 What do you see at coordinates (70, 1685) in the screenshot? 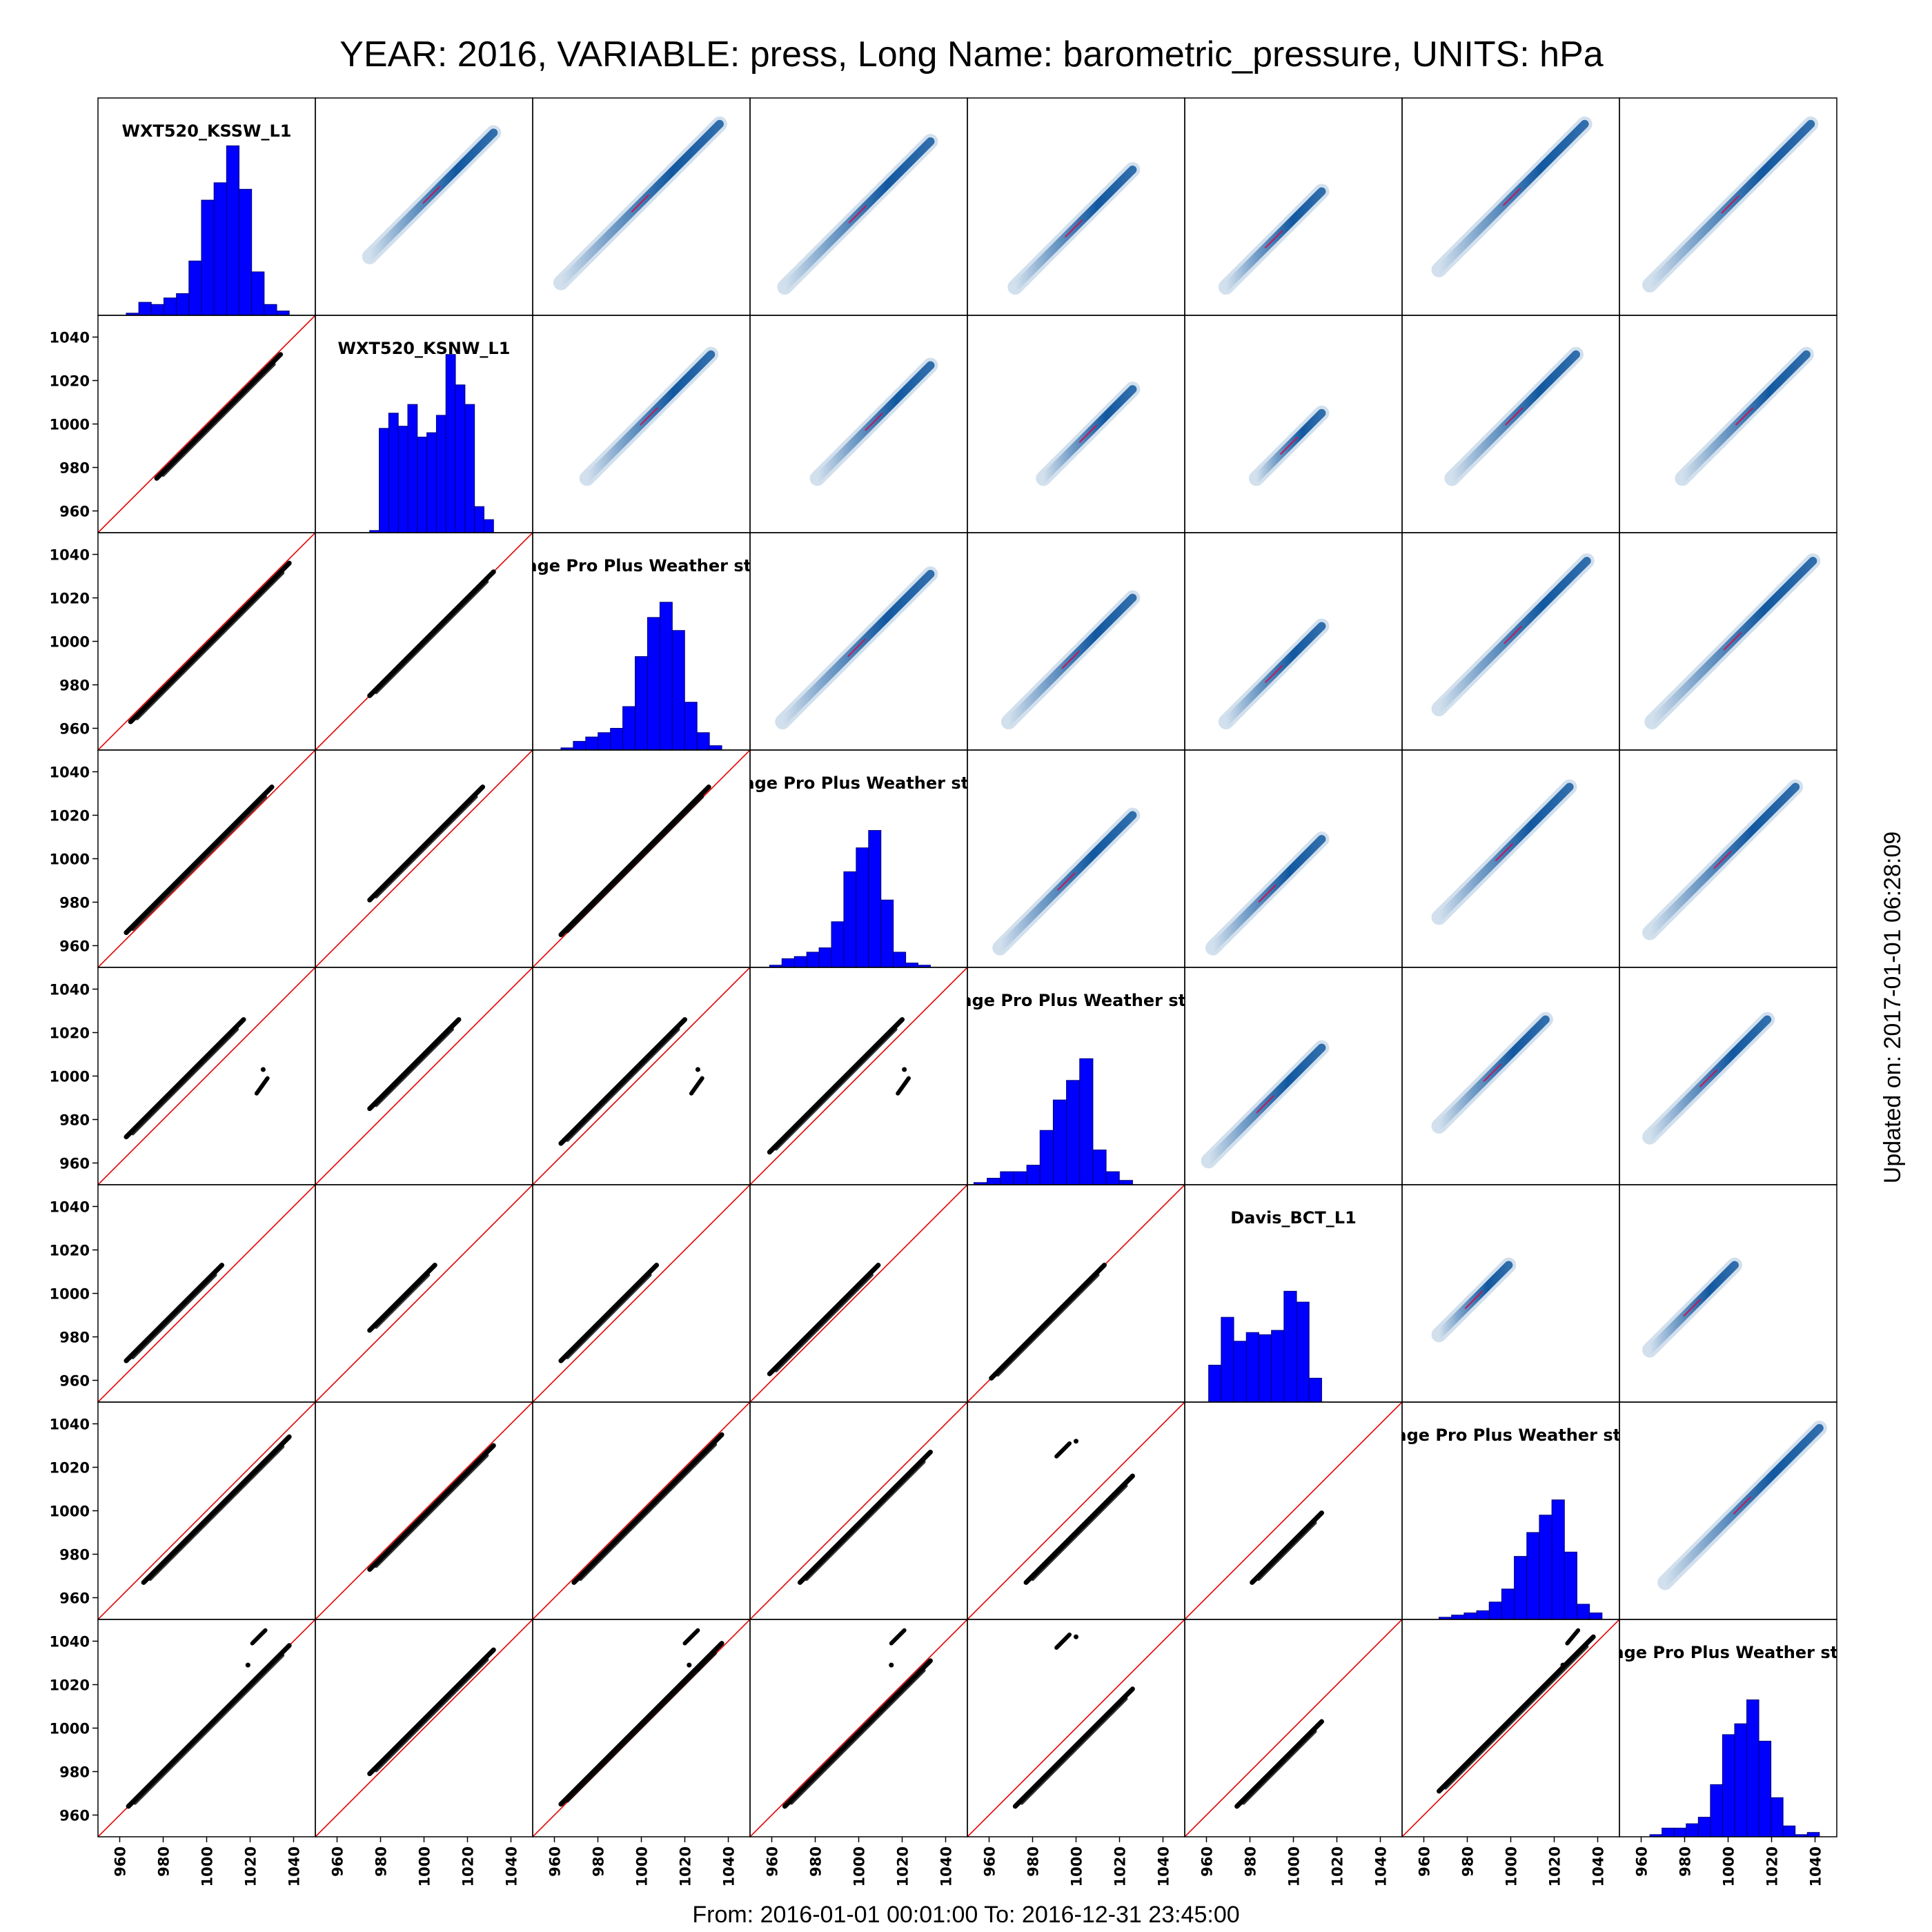
I see `y-tick-label: 1020` at bounding box center [70, 1685].